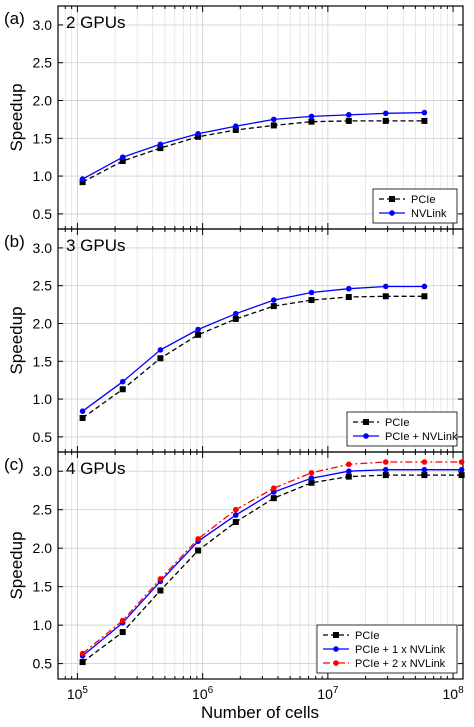  Describe the element at coordinates (421, 437) in the screenshot. I see `legend-label: PCIe + NVLink` at that location.